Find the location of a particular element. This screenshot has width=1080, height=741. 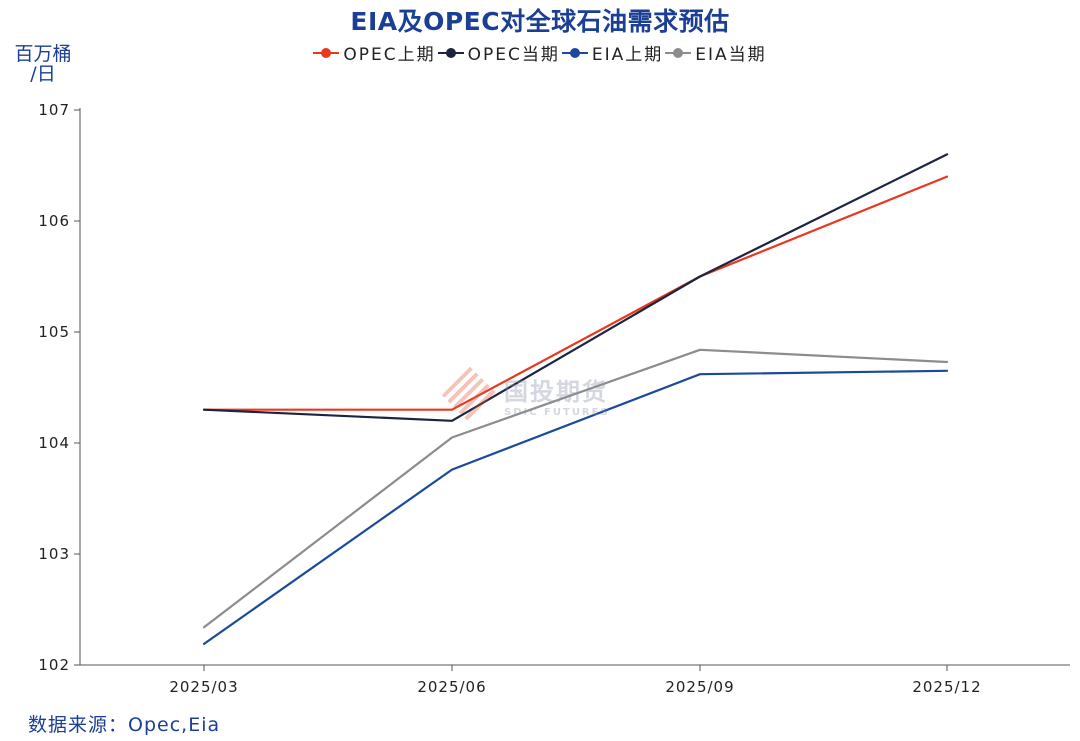

y-tick-label: 102 is located at coordinates (54, 665).